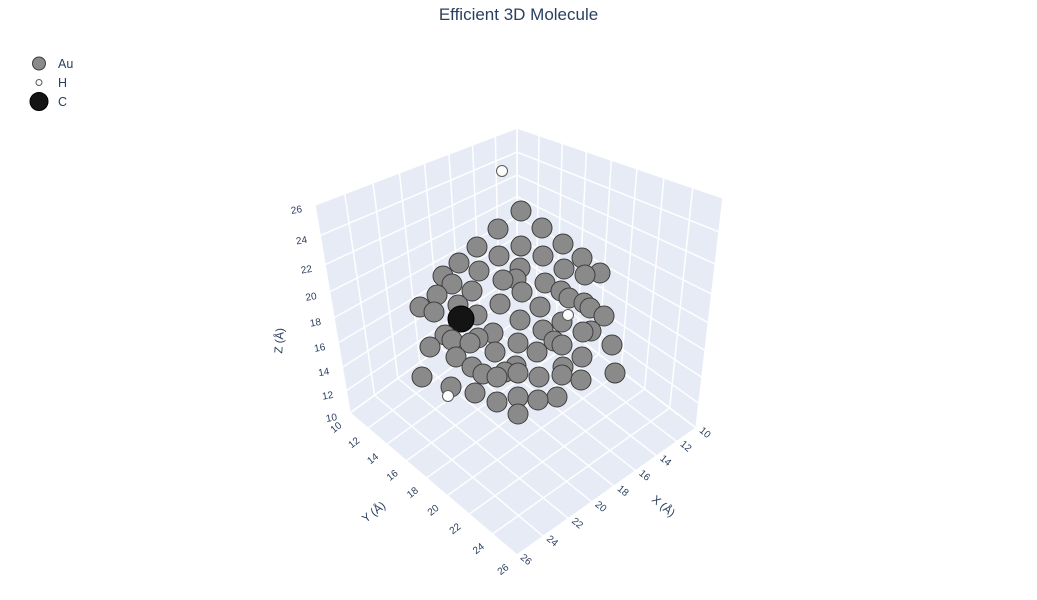  I want to click on x-tick-label: 22, so click(577, 524).